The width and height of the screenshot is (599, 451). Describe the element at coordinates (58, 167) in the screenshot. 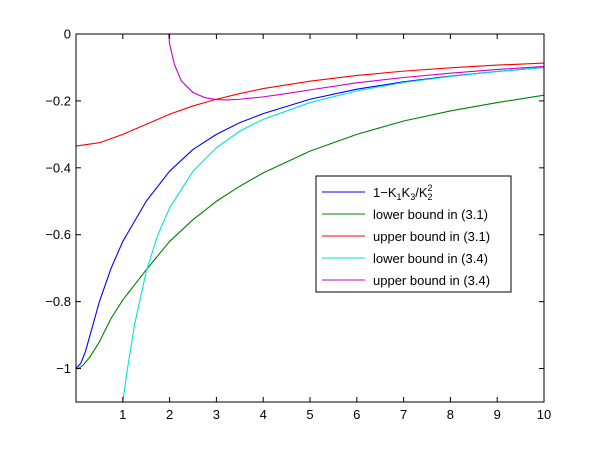

I see `y-tick-label: −0.4` at that location.